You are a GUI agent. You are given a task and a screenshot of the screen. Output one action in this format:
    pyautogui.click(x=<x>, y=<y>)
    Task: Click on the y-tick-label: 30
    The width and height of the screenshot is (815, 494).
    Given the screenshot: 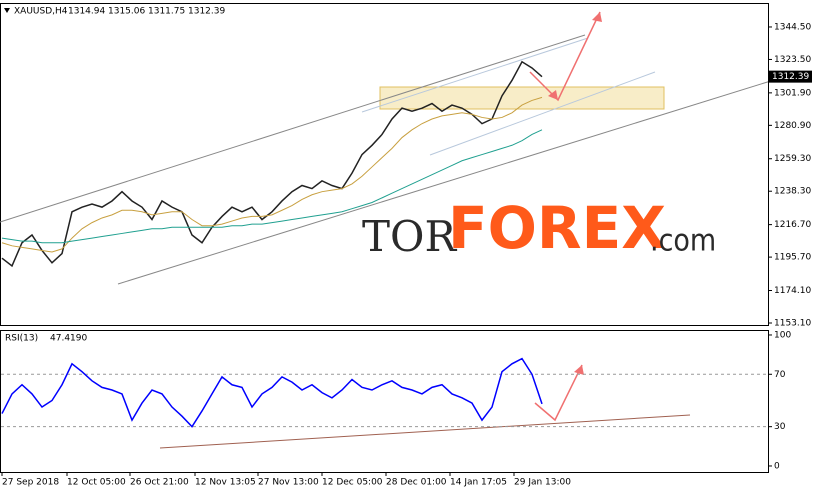 What is the action you would take?
    pyautogui.click(x=780, y=427)
    